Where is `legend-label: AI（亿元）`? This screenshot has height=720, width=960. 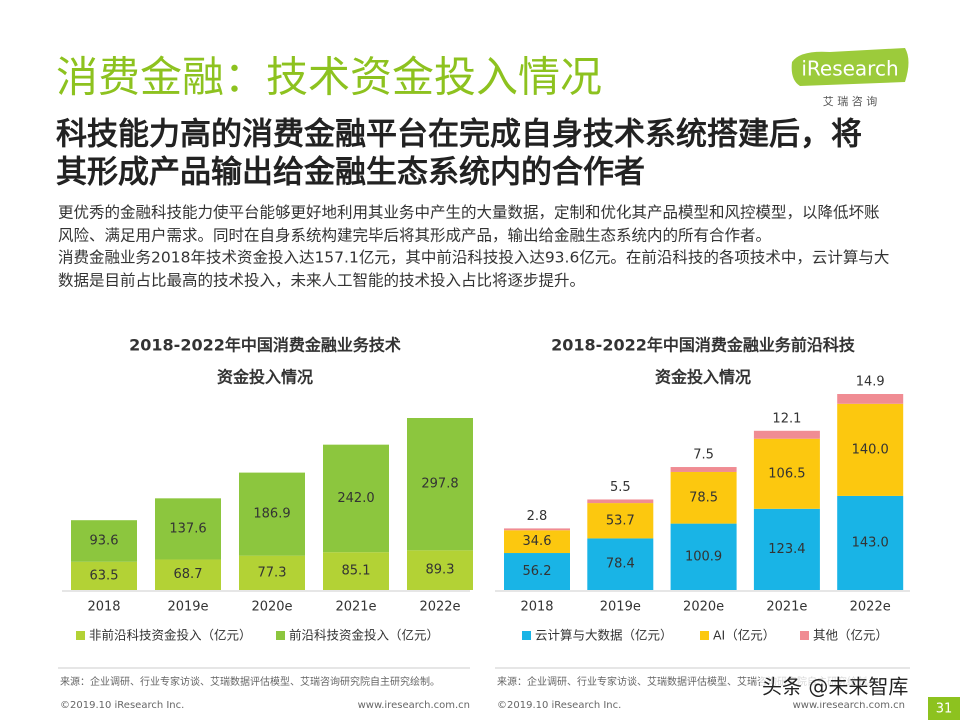 legend-label: AI（亿元） is located at coordinates (744, 635).